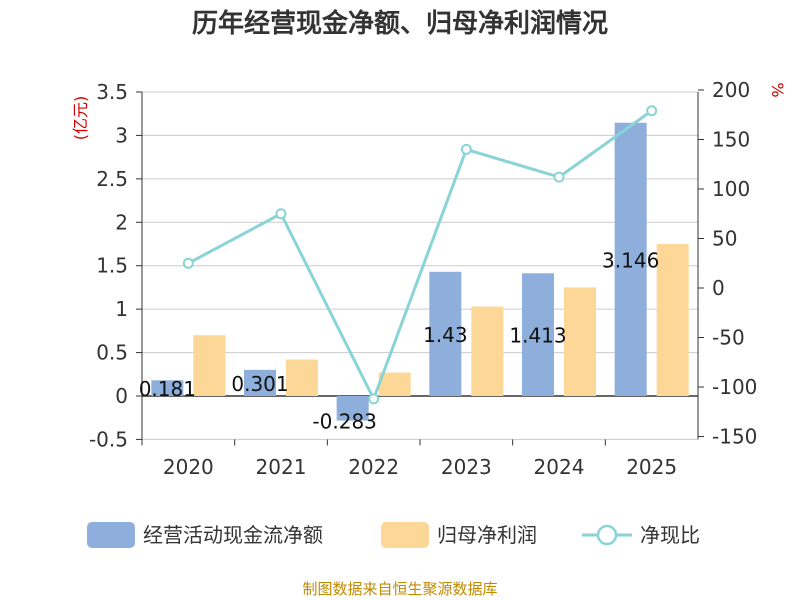 This screenshot has height=600, width=800. What do you see at coordinates (108, 439) in the screenshot?
I see `left-tick-label: -0.5` at bounding box center [108, 439].